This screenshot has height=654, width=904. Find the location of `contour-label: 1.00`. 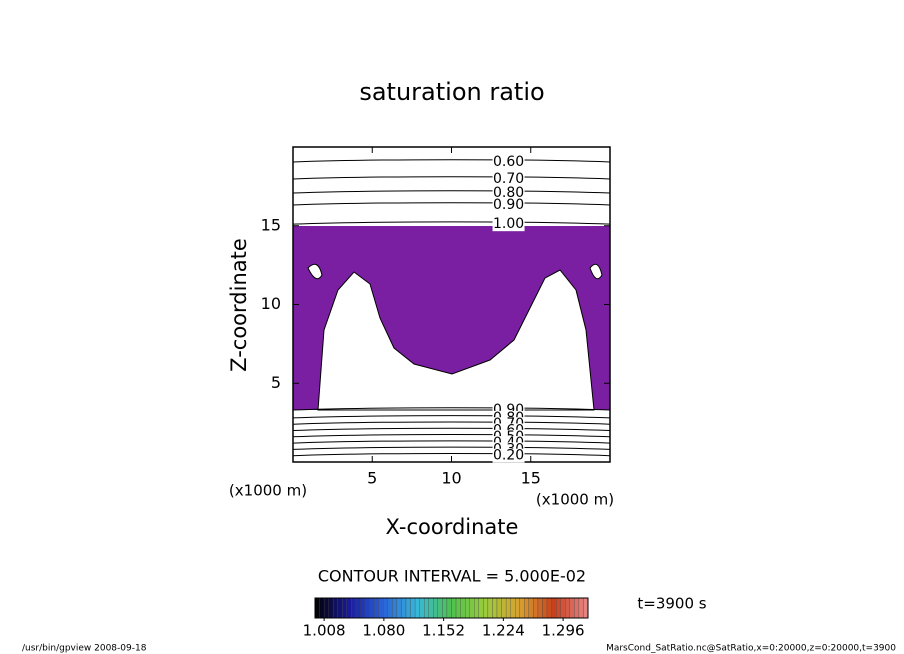

contour-label: 1.00 is located at coordinates (508, 224).